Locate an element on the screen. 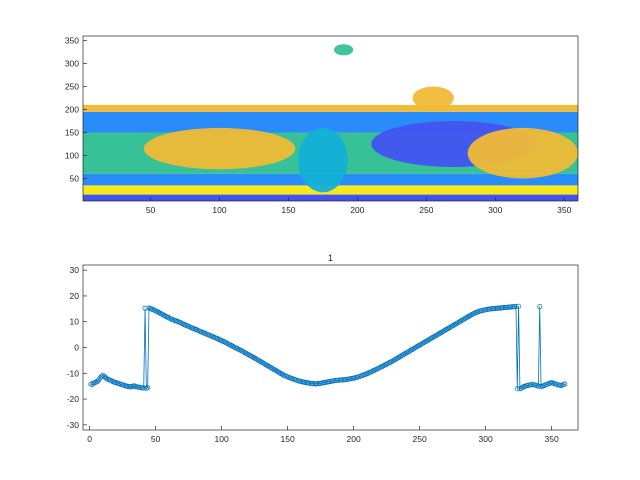 The width and height of the screenshot is (640, 480). series-markers is located at coordinates (328, 347).